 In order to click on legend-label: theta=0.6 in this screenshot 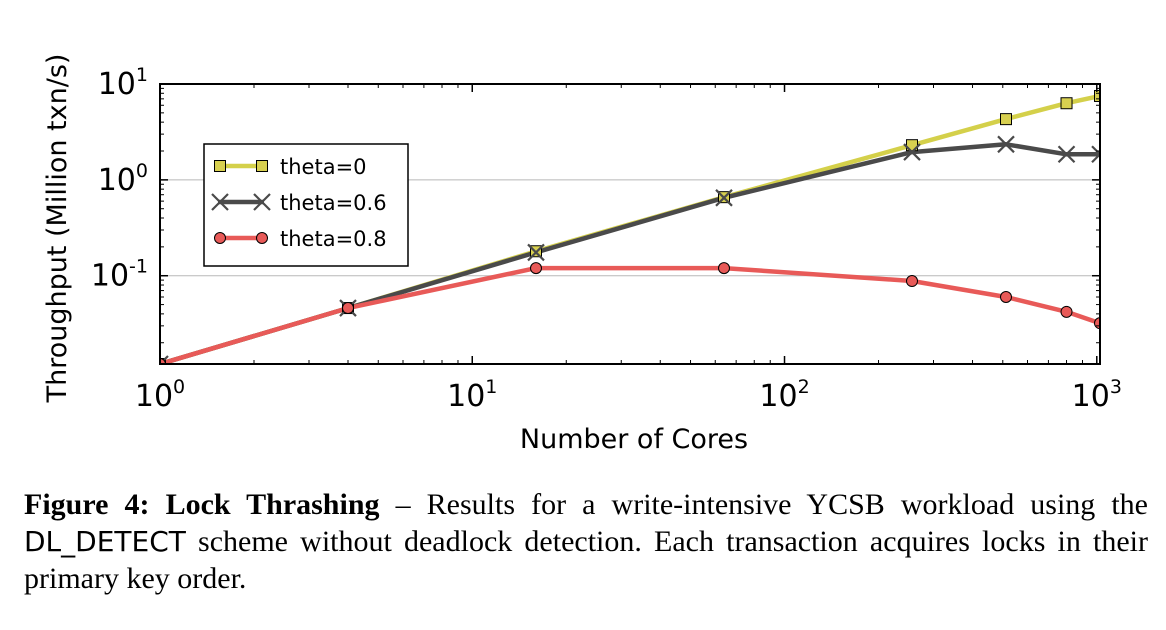, I will do `click(333, 203)`.